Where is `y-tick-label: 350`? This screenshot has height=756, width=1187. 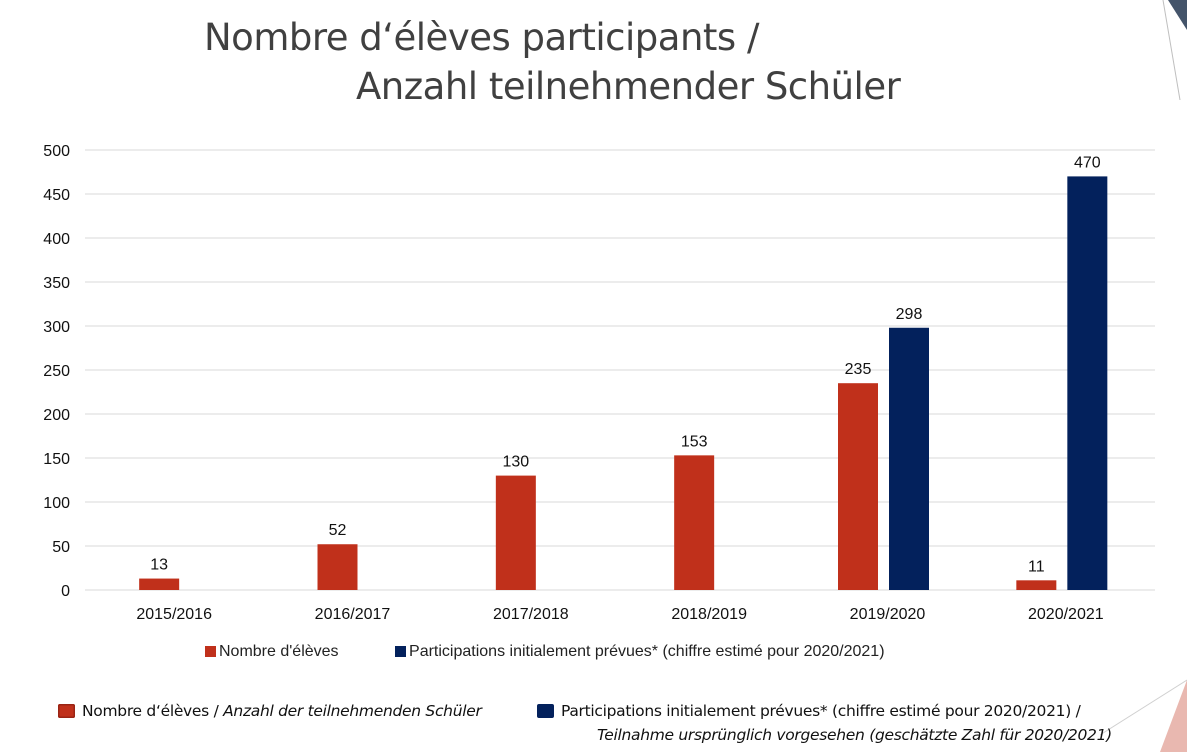
y-tick-label: 350 is located at coordinates (56, 283).